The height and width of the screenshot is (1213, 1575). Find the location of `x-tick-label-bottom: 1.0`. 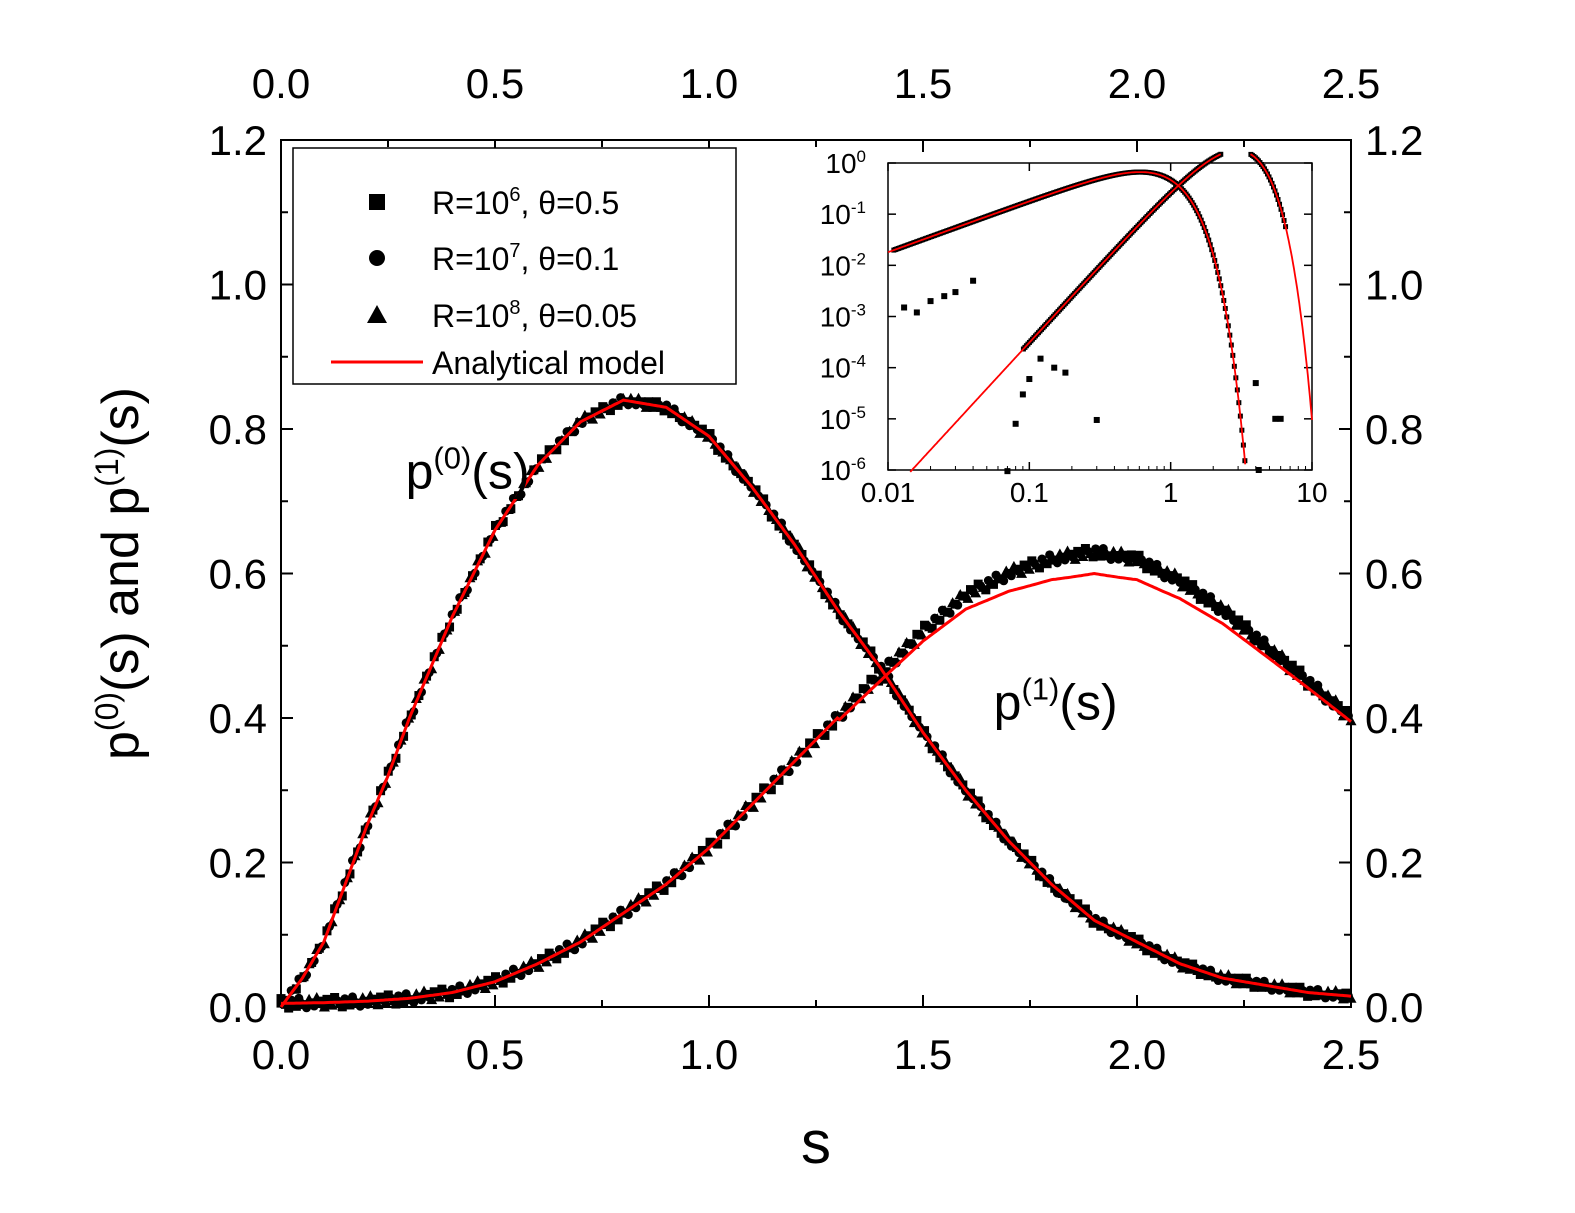

x-tick-label-bottom: 1.0 is located at coordinates (709, 1054).